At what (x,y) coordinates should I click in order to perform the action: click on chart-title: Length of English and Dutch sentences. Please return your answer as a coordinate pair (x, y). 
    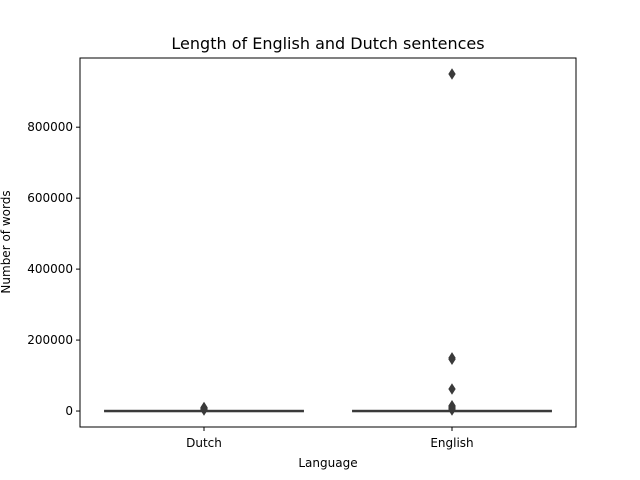
    Looking at the image, I should click on (327, 43).